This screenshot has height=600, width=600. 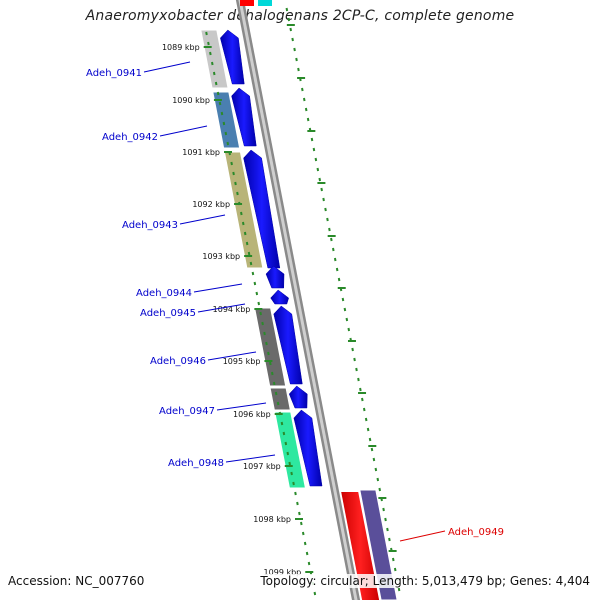 What do you see at coordinates (178, 361) in the screenshot?
I see `gene-label-adeh_0946: Adeh_0946` at bounding box center [178, 361].